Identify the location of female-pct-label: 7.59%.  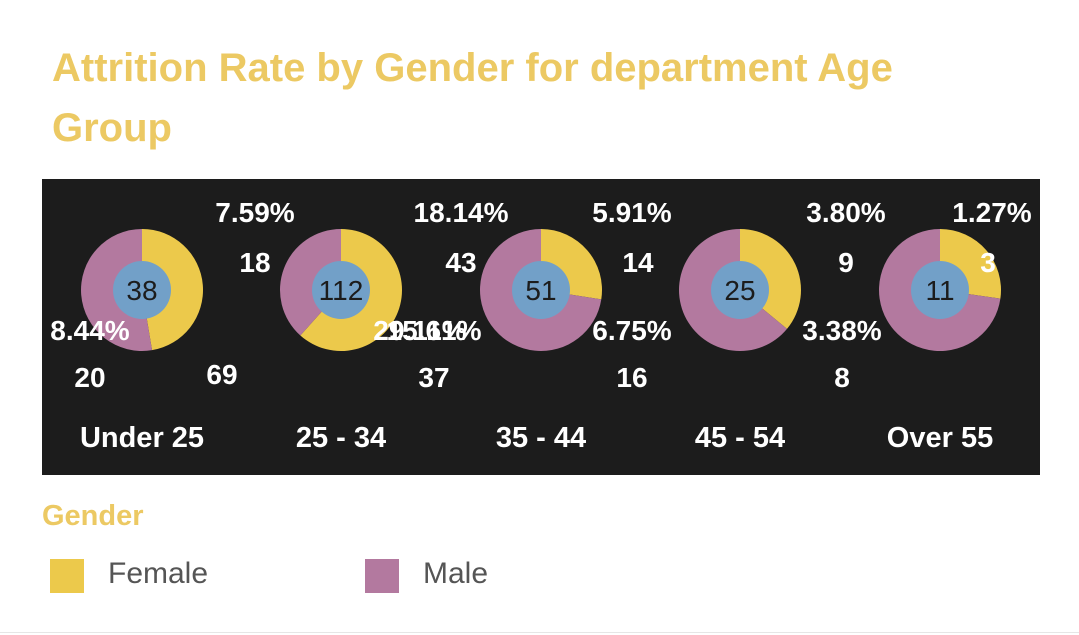
(254, 212).